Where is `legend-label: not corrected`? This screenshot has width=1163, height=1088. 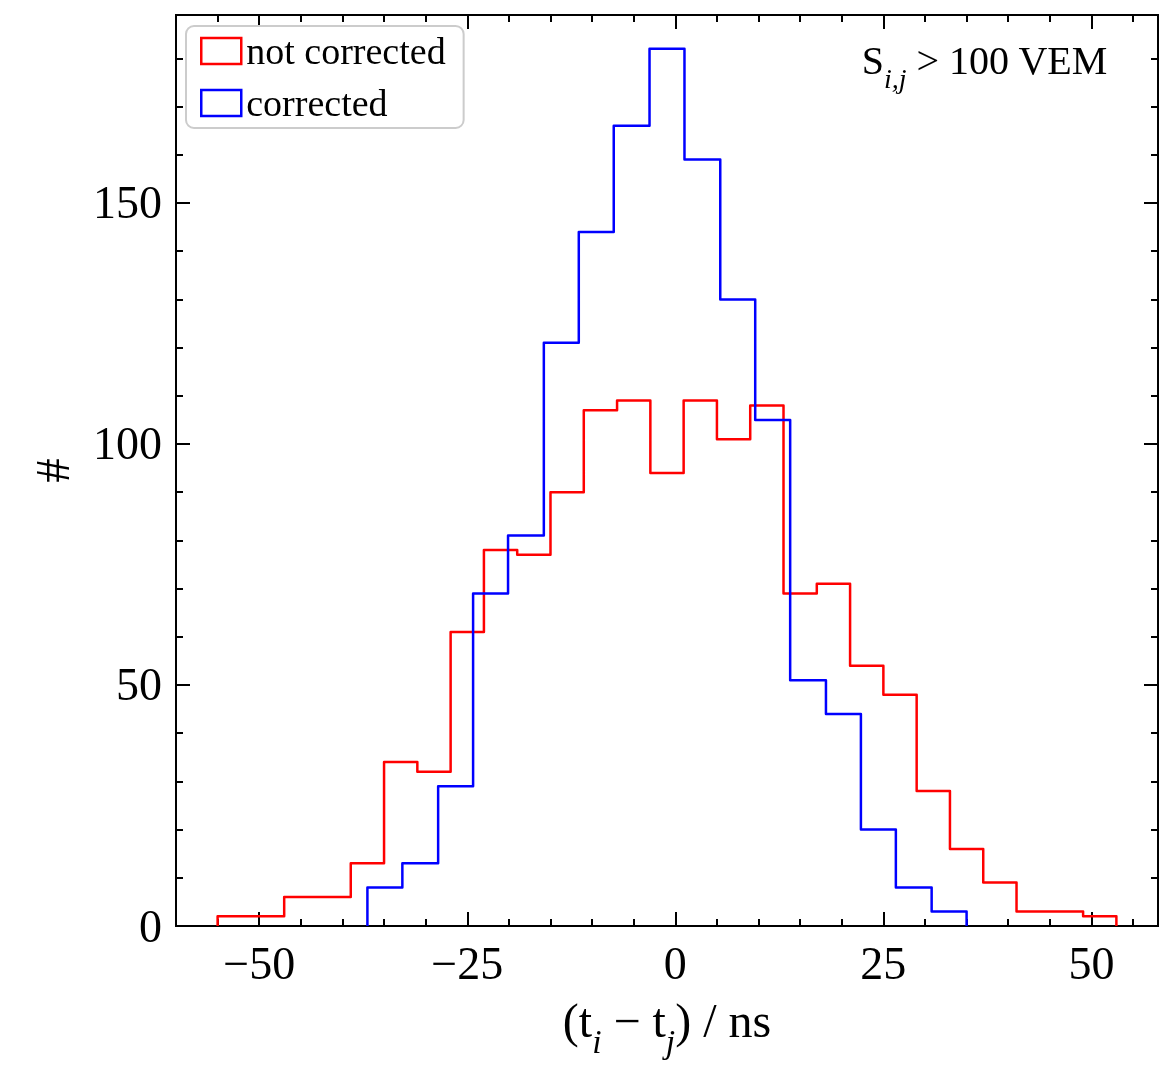 legend-label: not corrected is located at coordinates (346, 51).